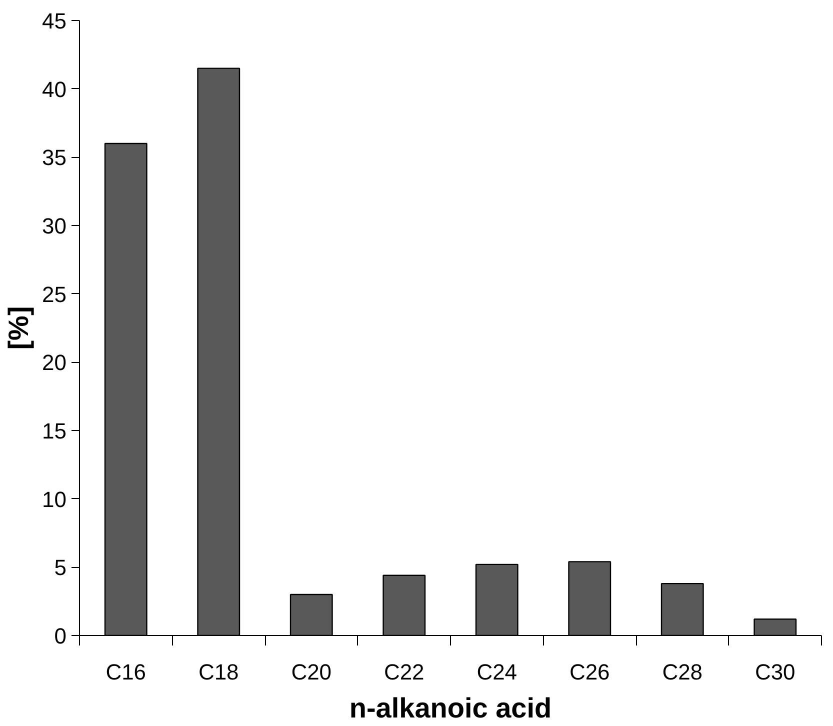 This screenshot has height=726, width=833. I want to click on y-tick-label: 0, so click(60, 636).